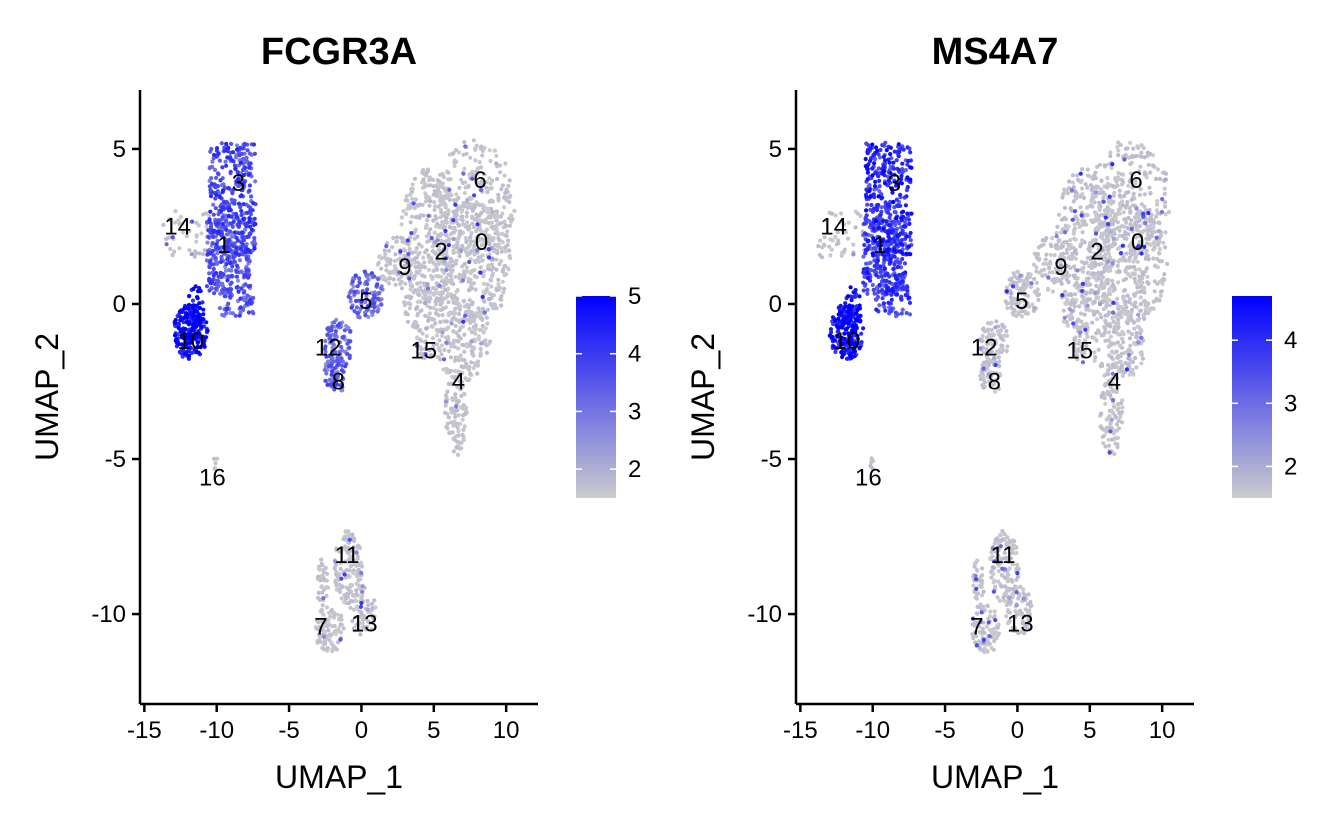  Describe the element at coordinates (177, 226) in the screenshot. I see `cluster-label-14: 14` at that location.